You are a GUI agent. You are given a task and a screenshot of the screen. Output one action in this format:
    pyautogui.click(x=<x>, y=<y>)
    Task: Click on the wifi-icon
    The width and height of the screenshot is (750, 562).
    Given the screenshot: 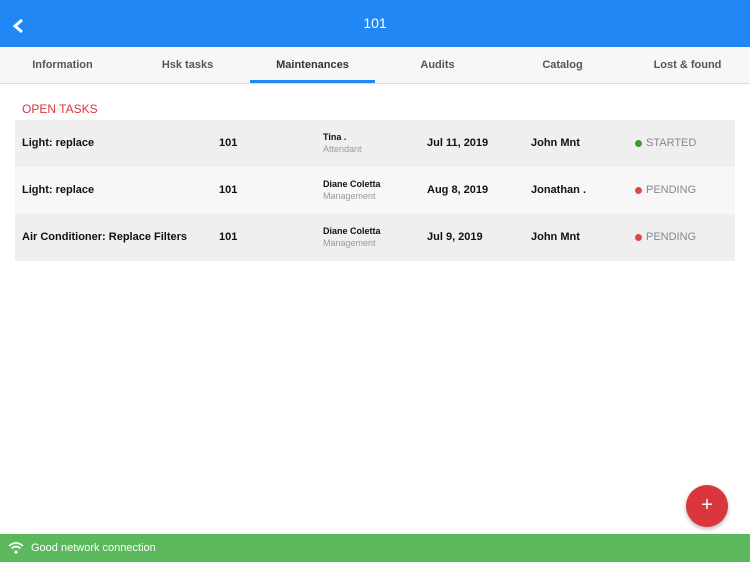 What is the action you would take?
    pyautogui.click(x=16, y=548)
    